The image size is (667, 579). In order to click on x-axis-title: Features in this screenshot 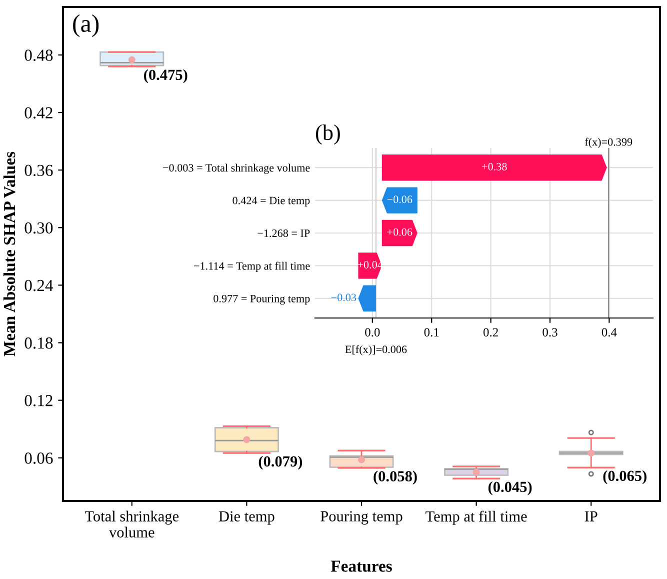, I will do `click(361, 566)`.